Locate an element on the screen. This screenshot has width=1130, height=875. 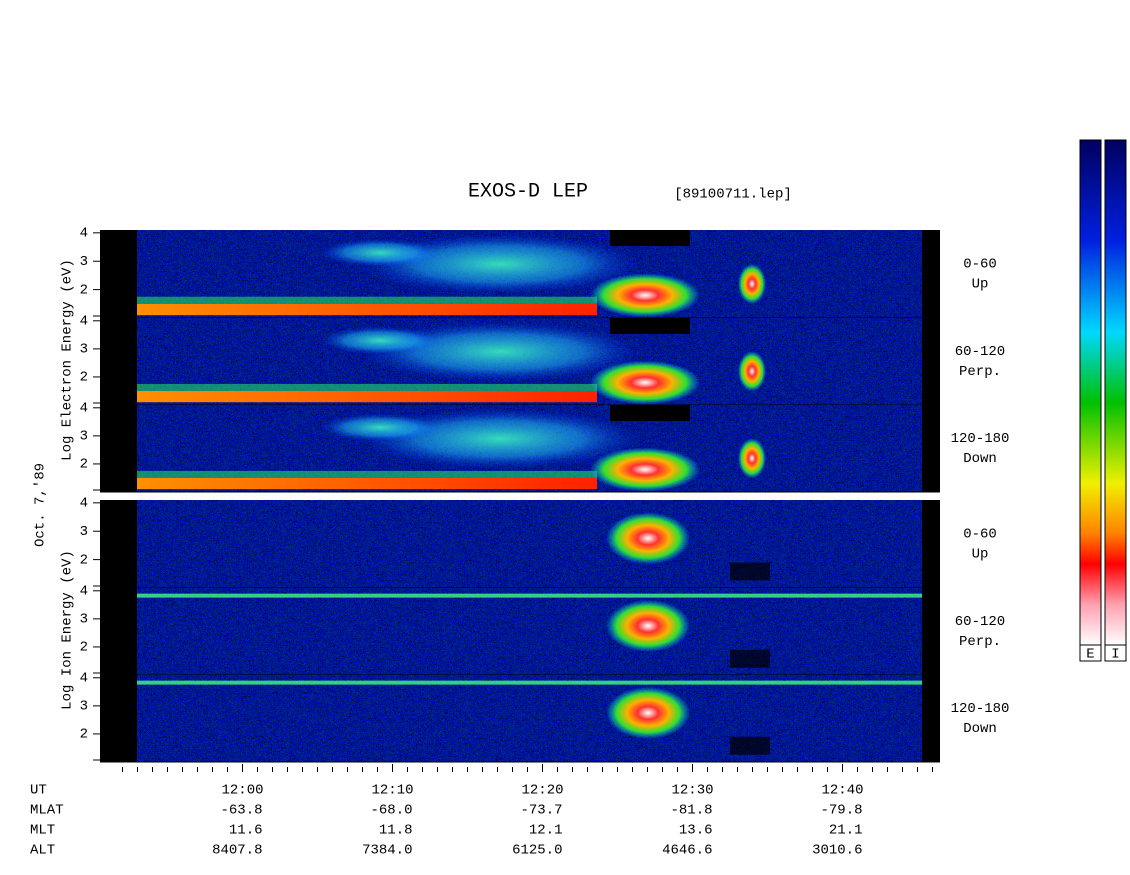
colorbar-e is located at coordinates (1090, 392).